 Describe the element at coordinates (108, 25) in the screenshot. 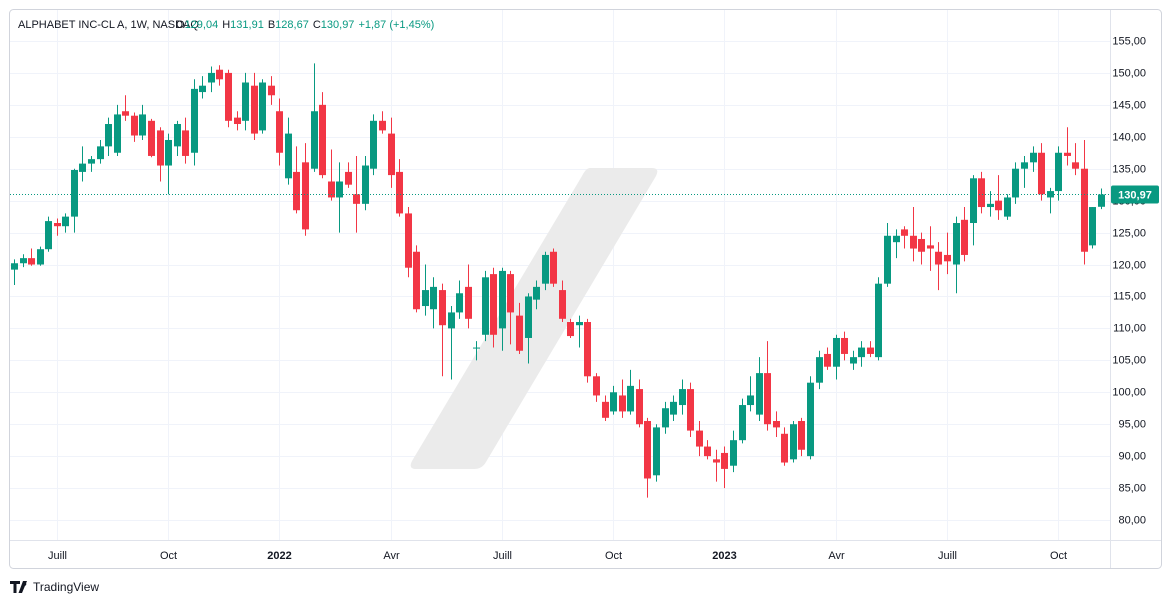

I see `legend: ALPHABET INC-CL A, 1W, NASDAQ` at that location.